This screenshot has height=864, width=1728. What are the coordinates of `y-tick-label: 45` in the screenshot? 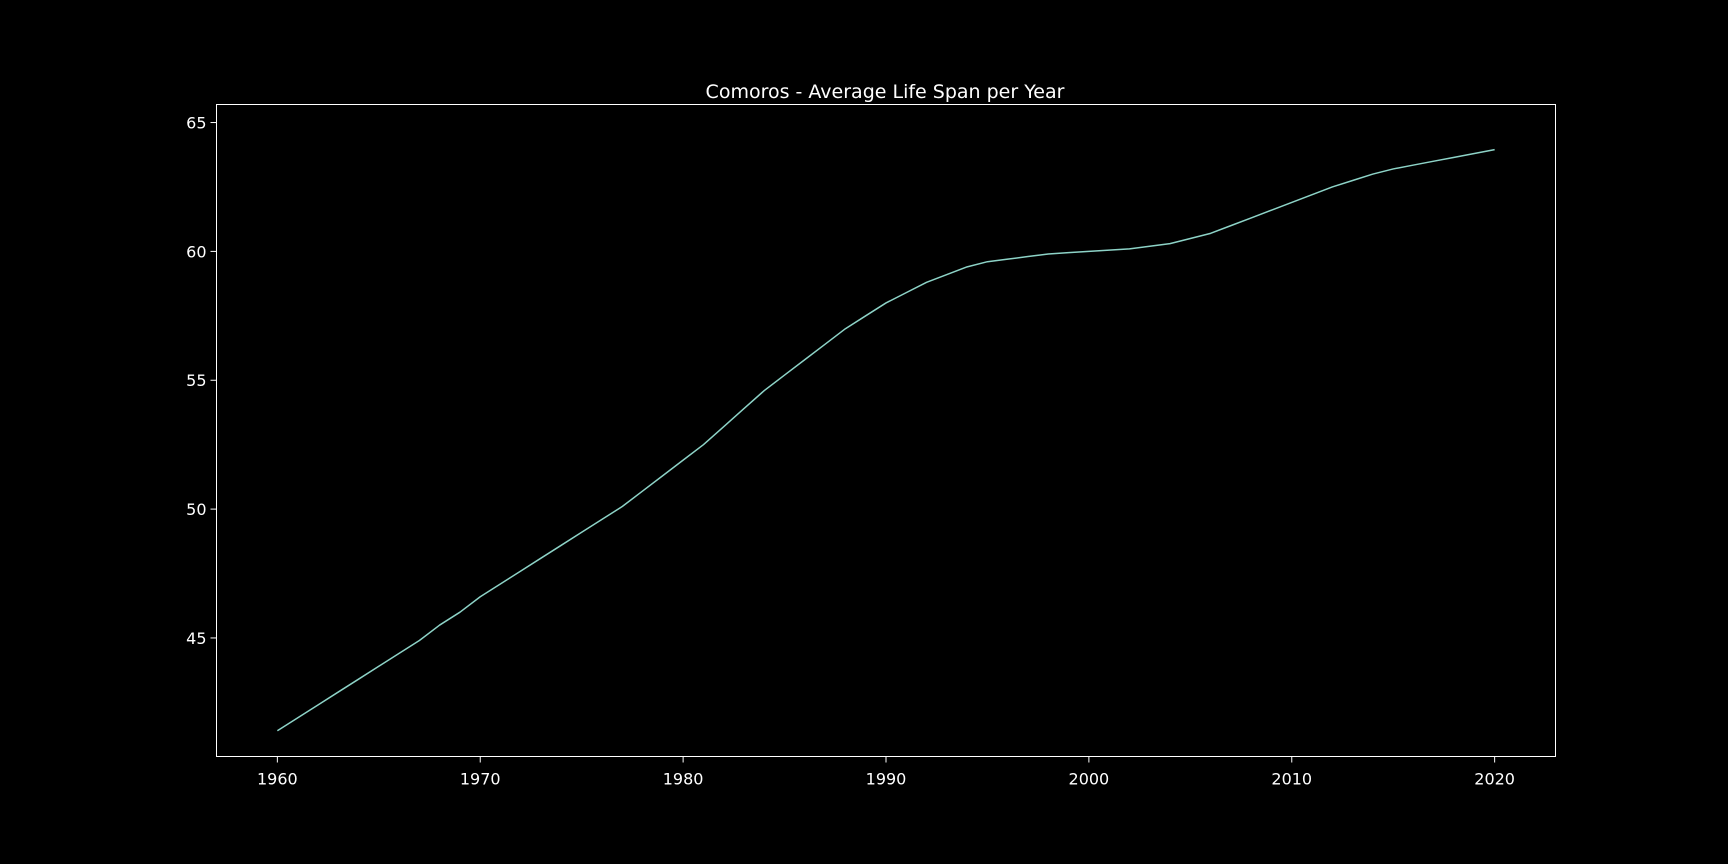 It's located at (196, 638).